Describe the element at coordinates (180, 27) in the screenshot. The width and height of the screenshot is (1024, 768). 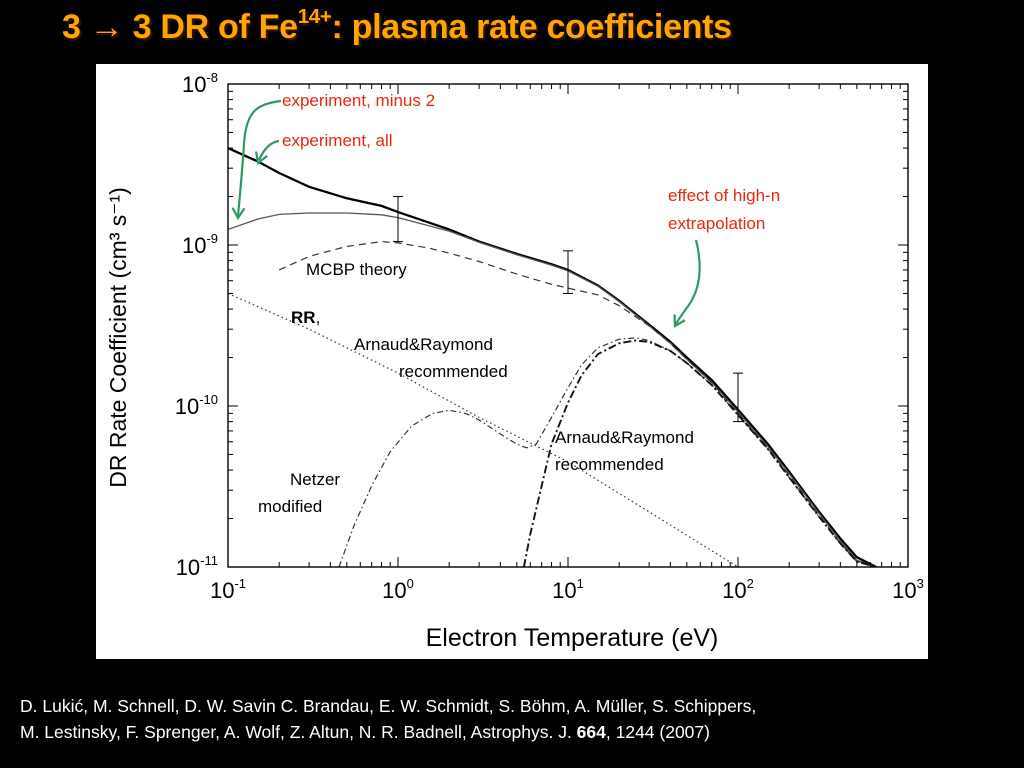
I see `title-main: 3 → 3 DR of Fe` at that location.